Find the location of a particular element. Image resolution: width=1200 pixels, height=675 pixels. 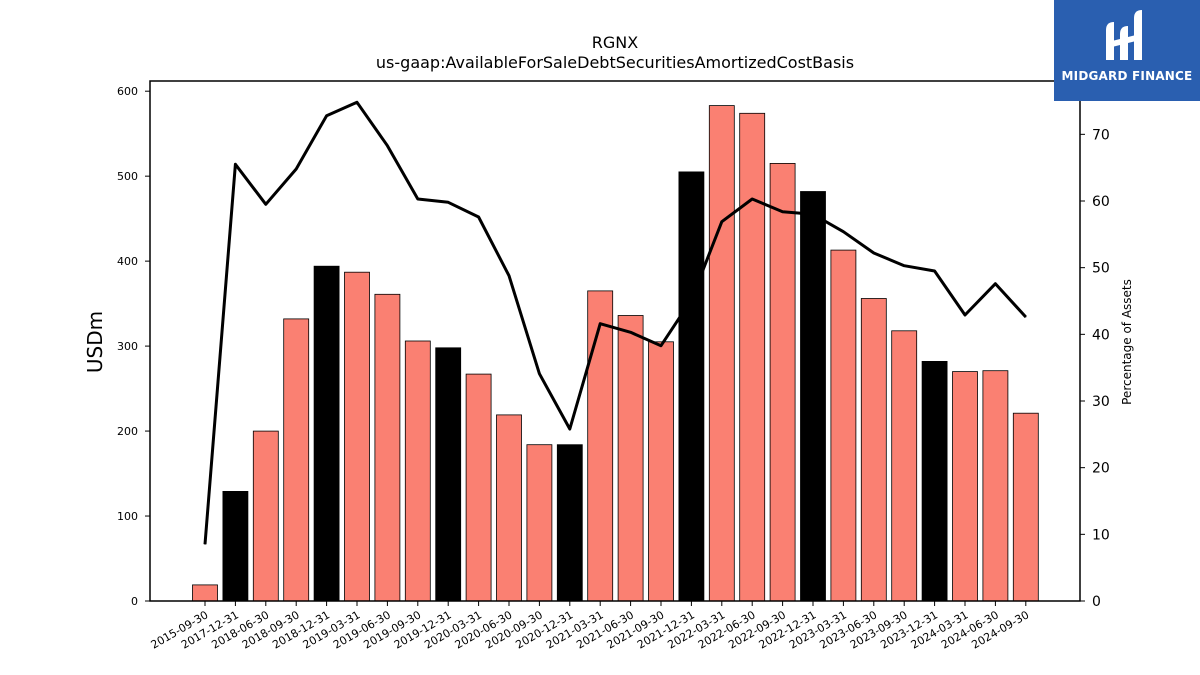

y-tick-label: 200 is located at coordinates (127, 431).